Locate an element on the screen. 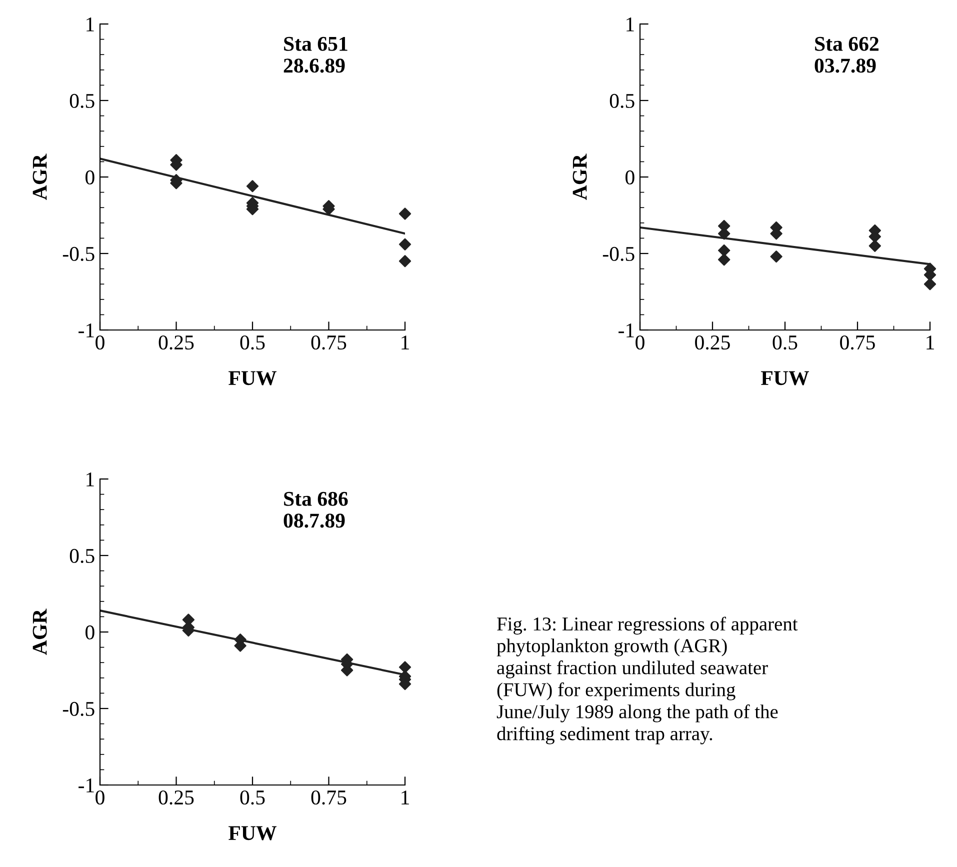 The height and width of the screenshot is (867, 957). annotation: Sta 662 03.7.89 is located at coordinates (846, 54).